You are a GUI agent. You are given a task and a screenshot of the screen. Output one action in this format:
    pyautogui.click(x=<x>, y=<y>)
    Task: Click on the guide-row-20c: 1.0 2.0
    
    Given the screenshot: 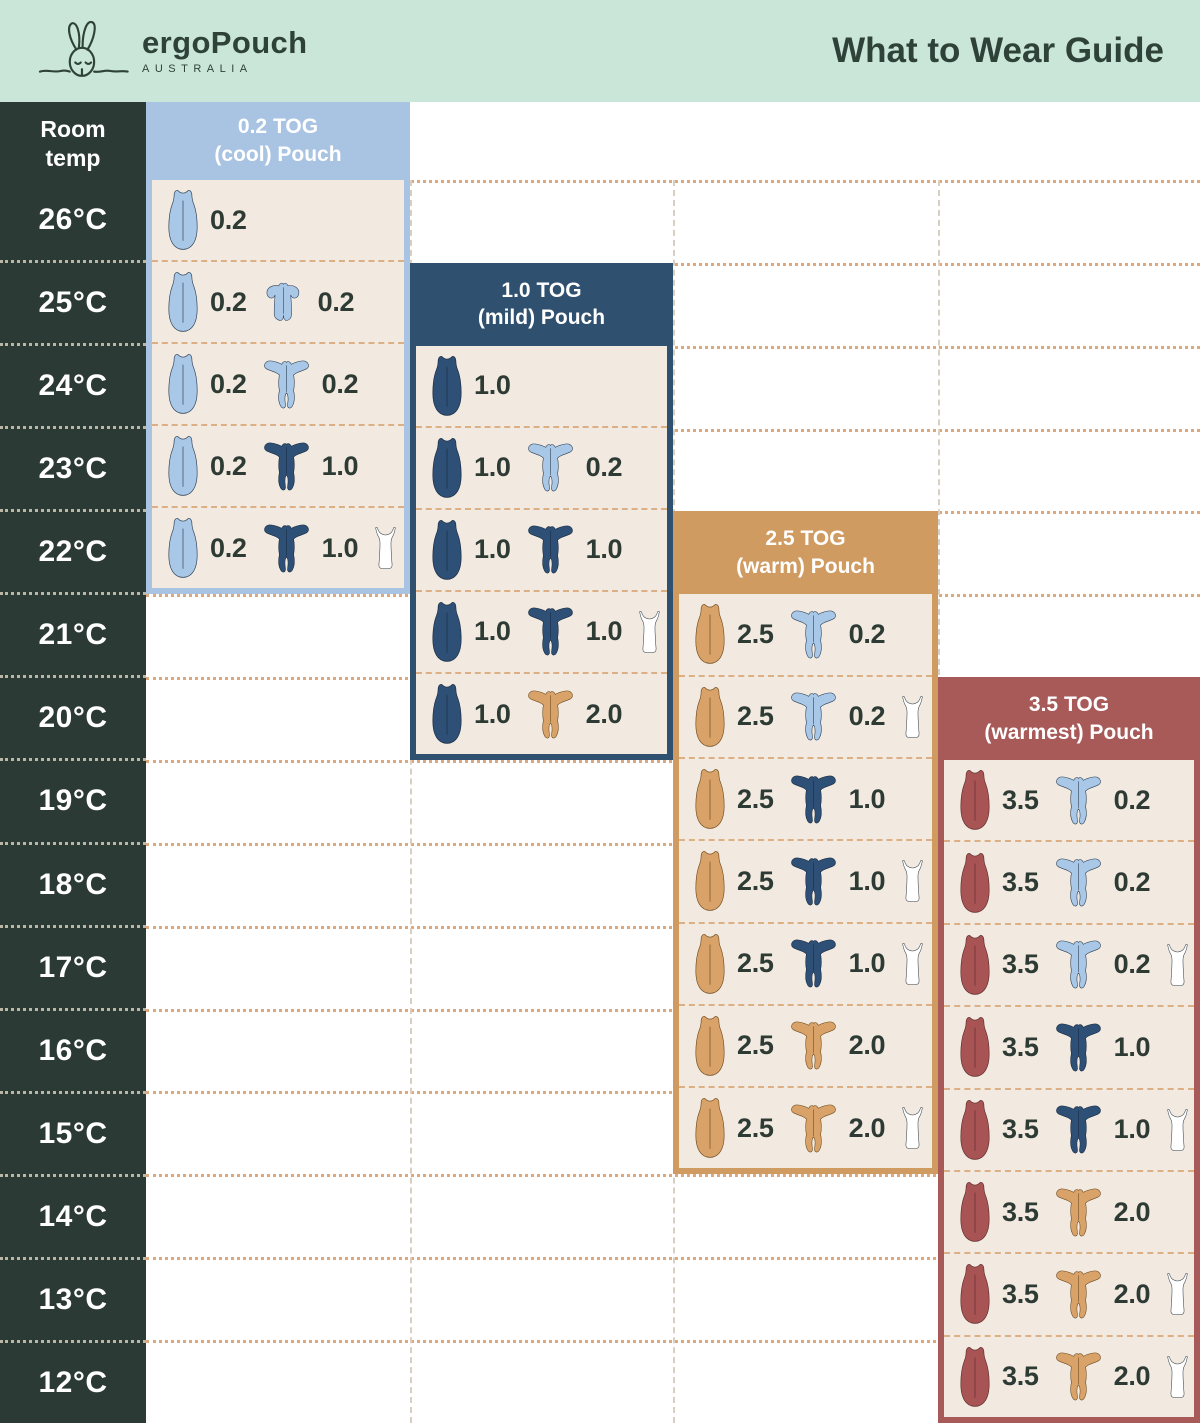 What is the action you would take?
    pyautogui.click(x=541, y=712)
    